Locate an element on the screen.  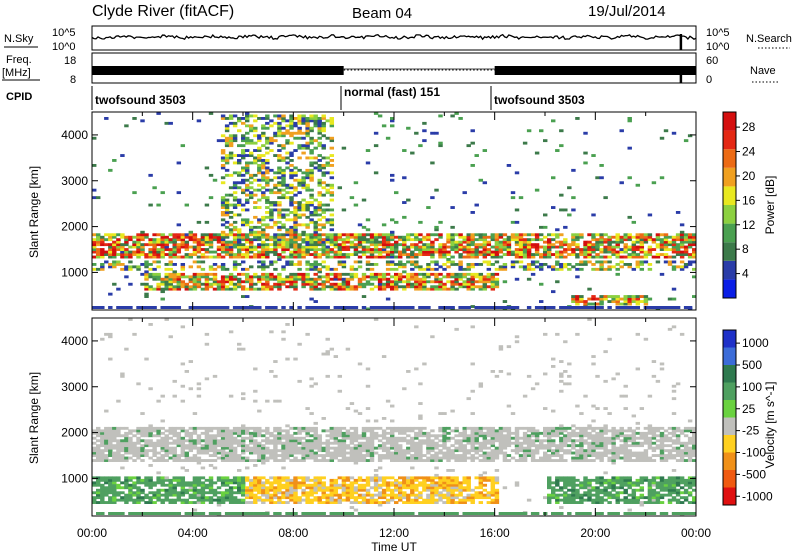
nave-label: Nave is located at coordinates (763, 71).